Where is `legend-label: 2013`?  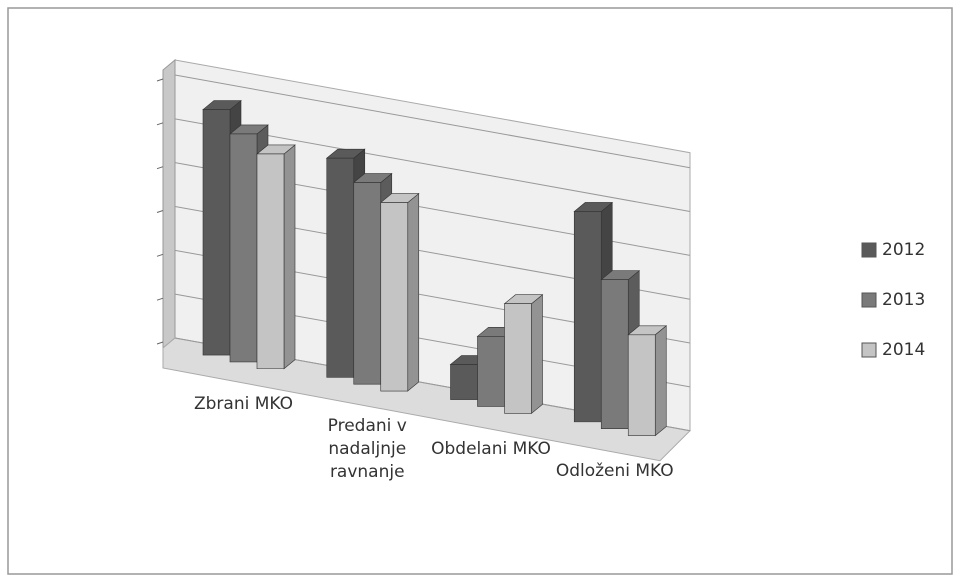 legend-label: 2013 is located at coordinates (903, 300).